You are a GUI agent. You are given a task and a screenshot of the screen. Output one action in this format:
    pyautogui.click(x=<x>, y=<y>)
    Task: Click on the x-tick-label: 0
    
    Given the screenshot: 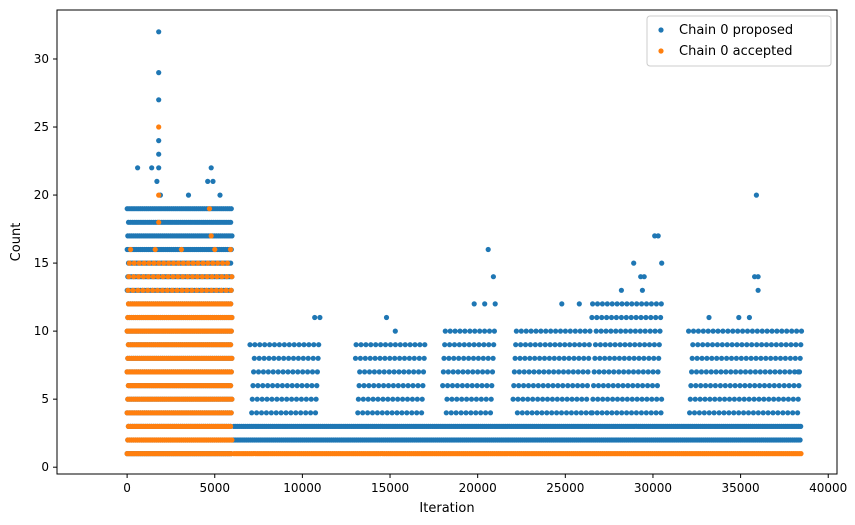 What is the action you would take?
    pyautogui.click(x=127, y=488)
    